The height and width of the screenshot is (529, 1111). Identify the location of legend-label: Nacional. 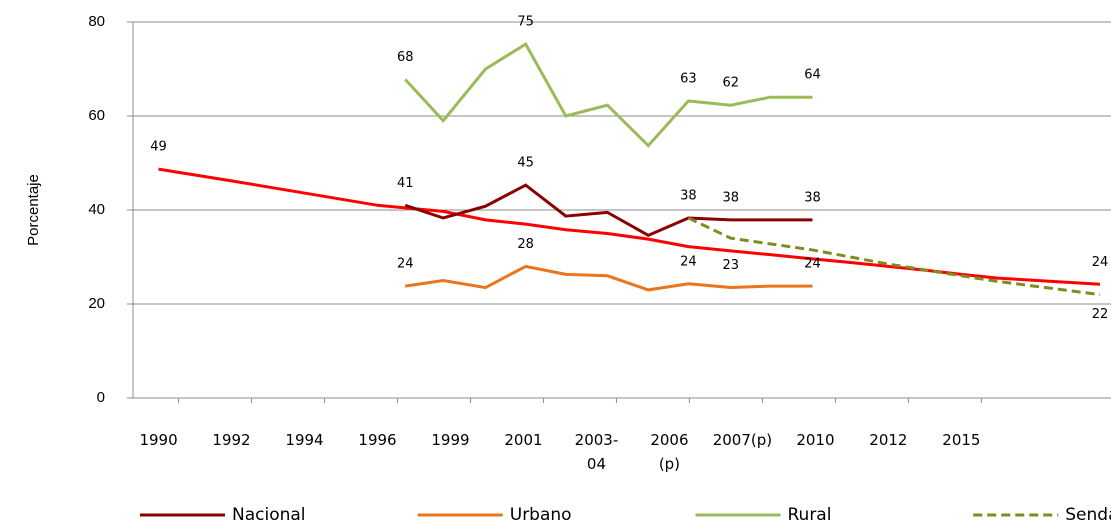
(269, 515).